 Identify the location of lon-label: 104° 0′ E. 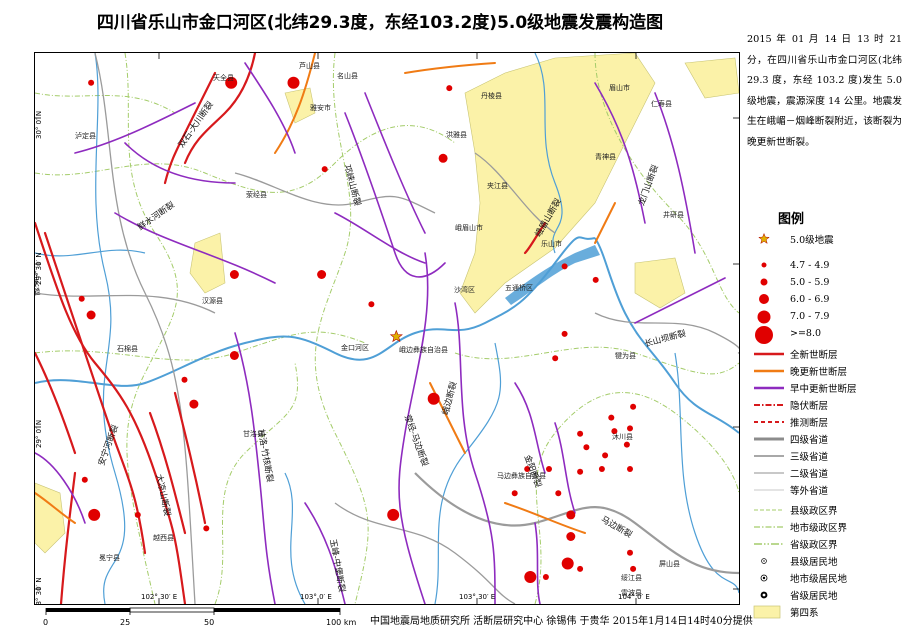
(634, 597).